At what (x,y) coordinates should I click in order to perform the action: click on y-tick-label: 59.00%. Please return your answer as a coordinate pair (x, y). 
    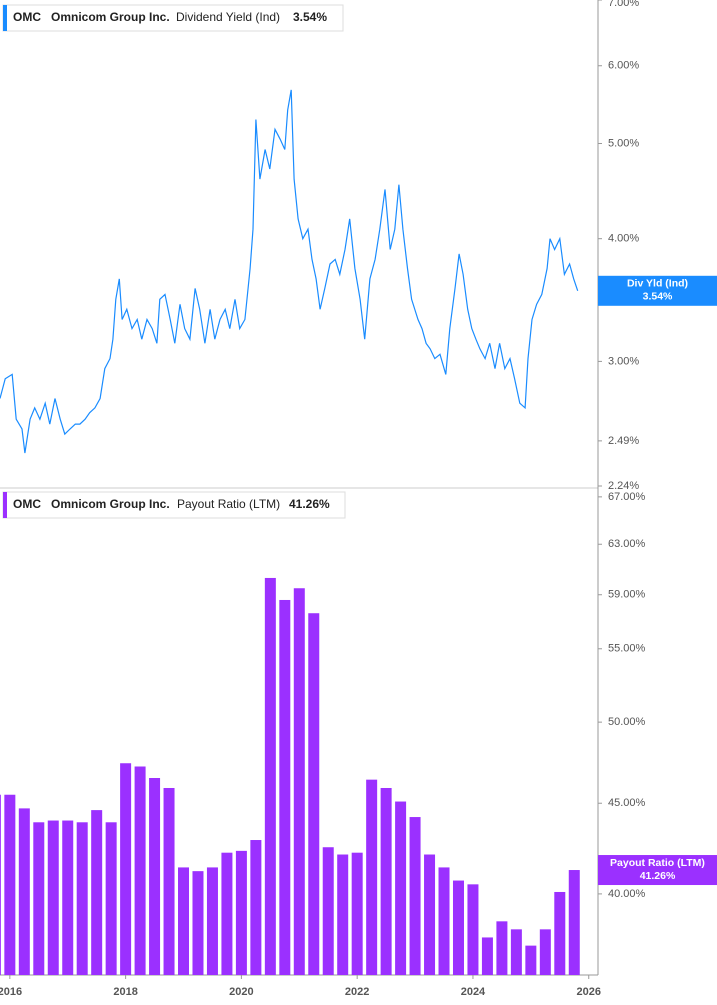
    Looking at the image, I should click on (627, 595).